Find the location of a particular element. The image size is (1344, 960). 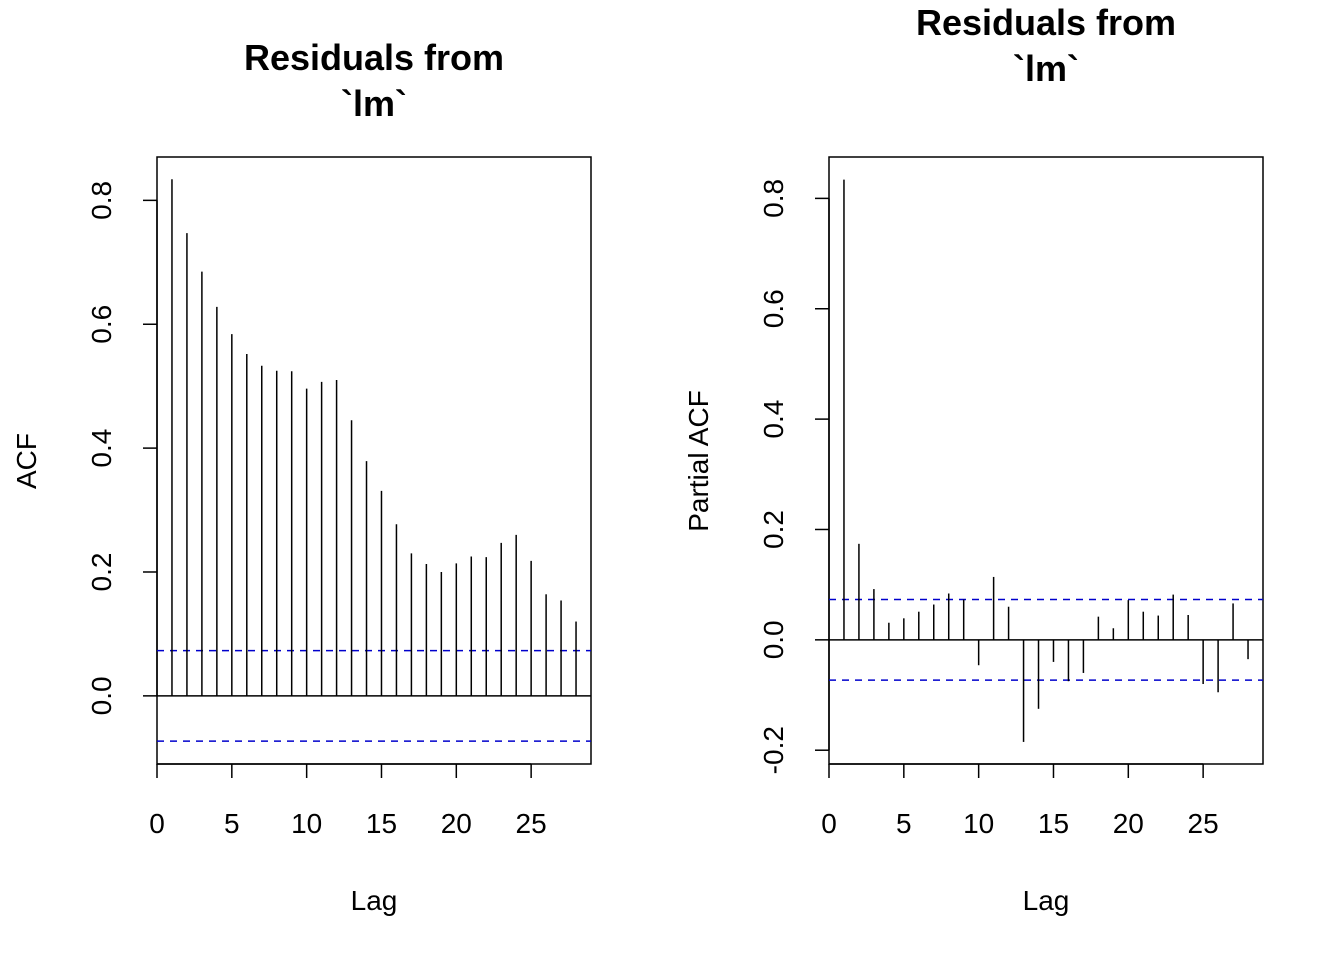

acf-y-tick-label: 0.4 is located at coordinates (101, 448).